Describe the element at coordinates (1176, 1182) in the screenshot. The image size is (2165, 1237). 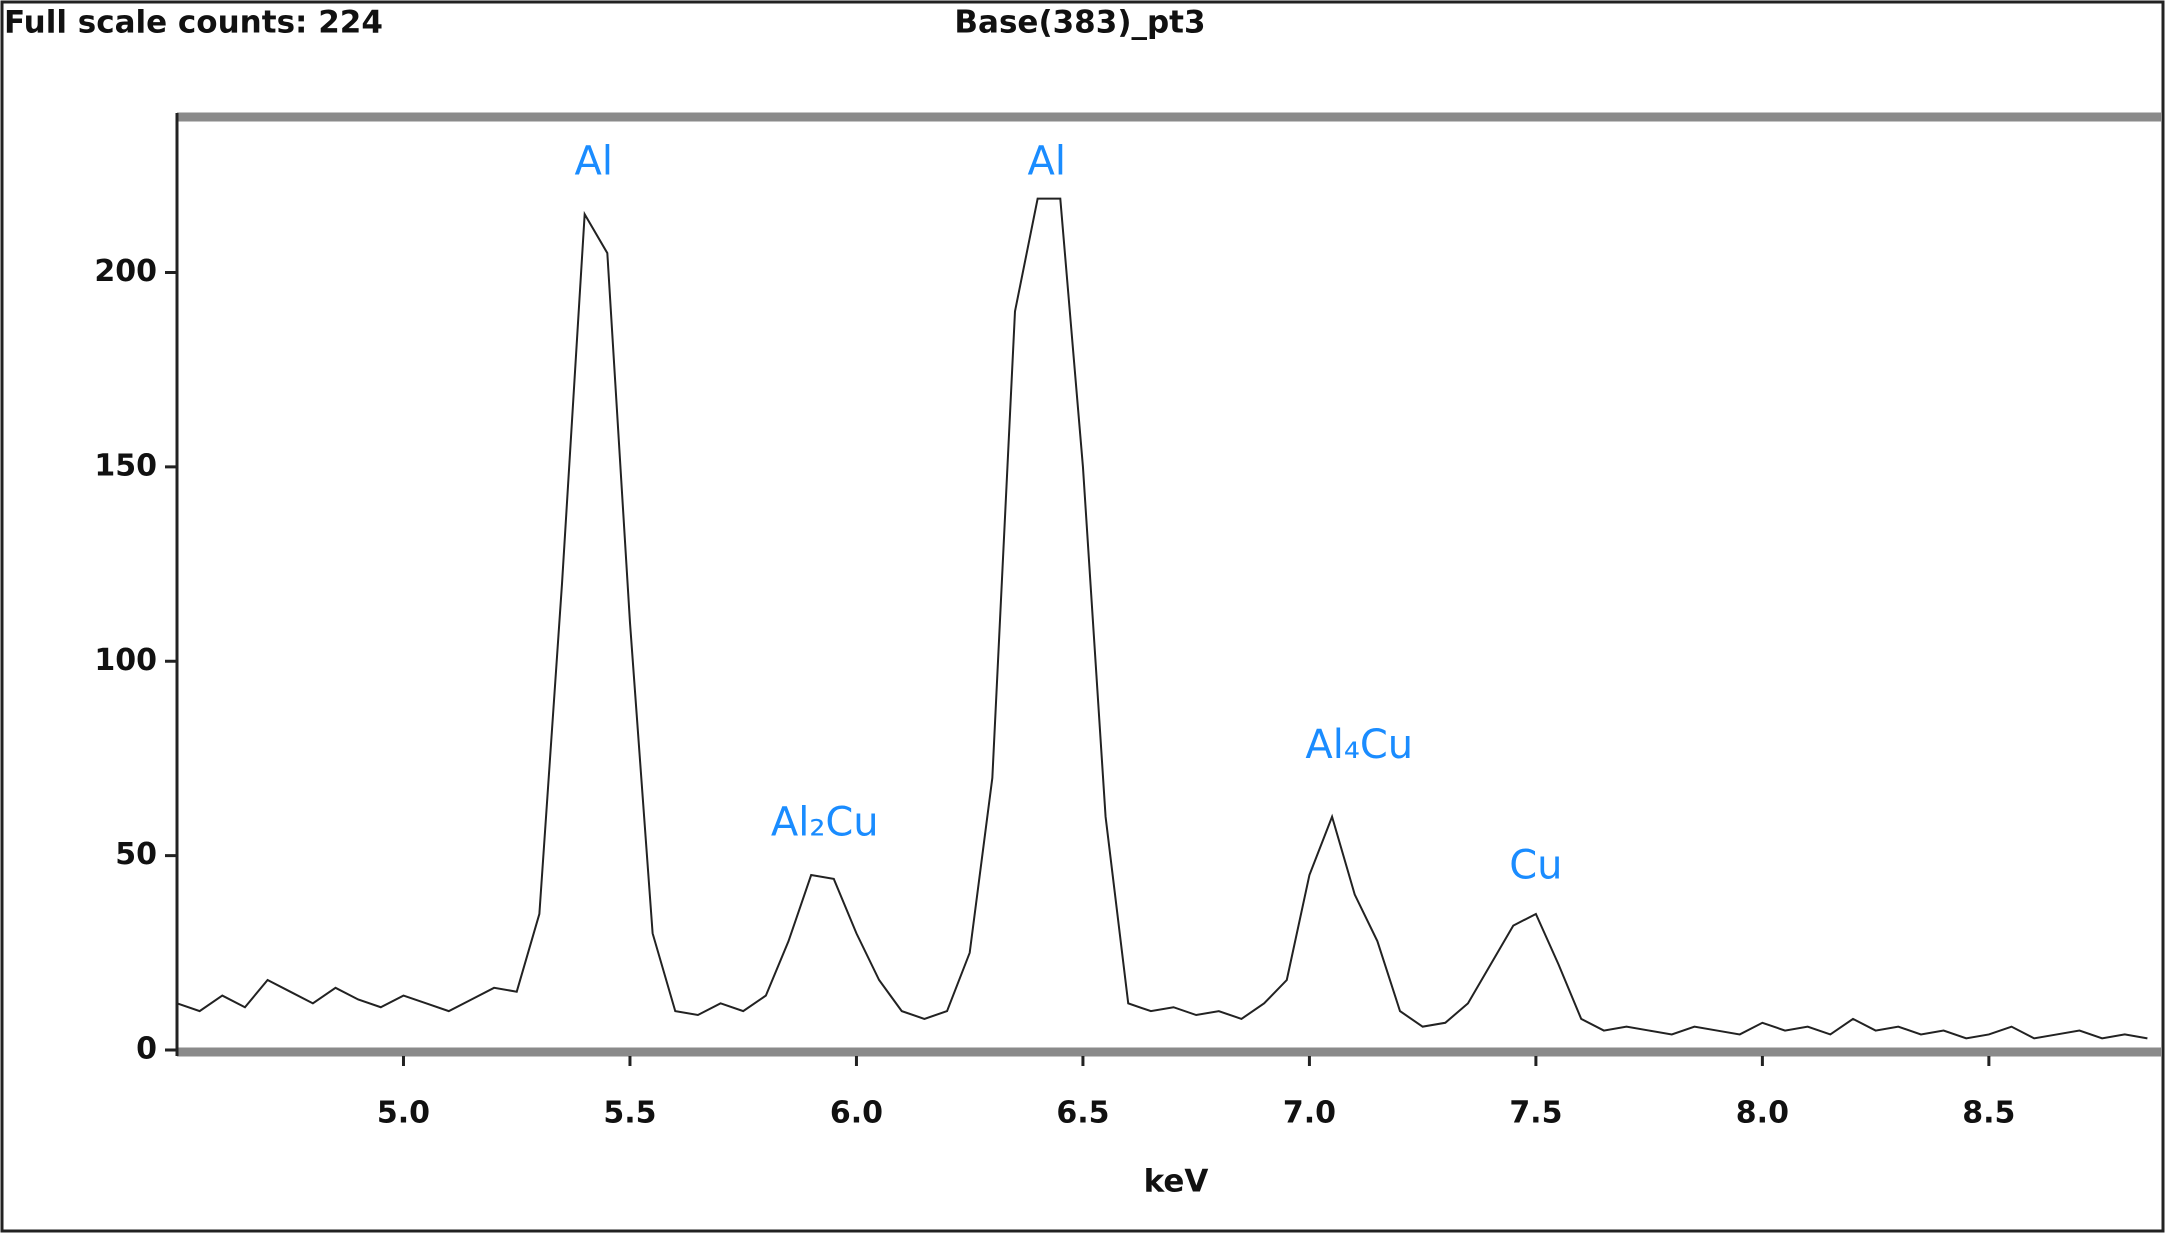
I see `x-axis-label: keV` at that location.